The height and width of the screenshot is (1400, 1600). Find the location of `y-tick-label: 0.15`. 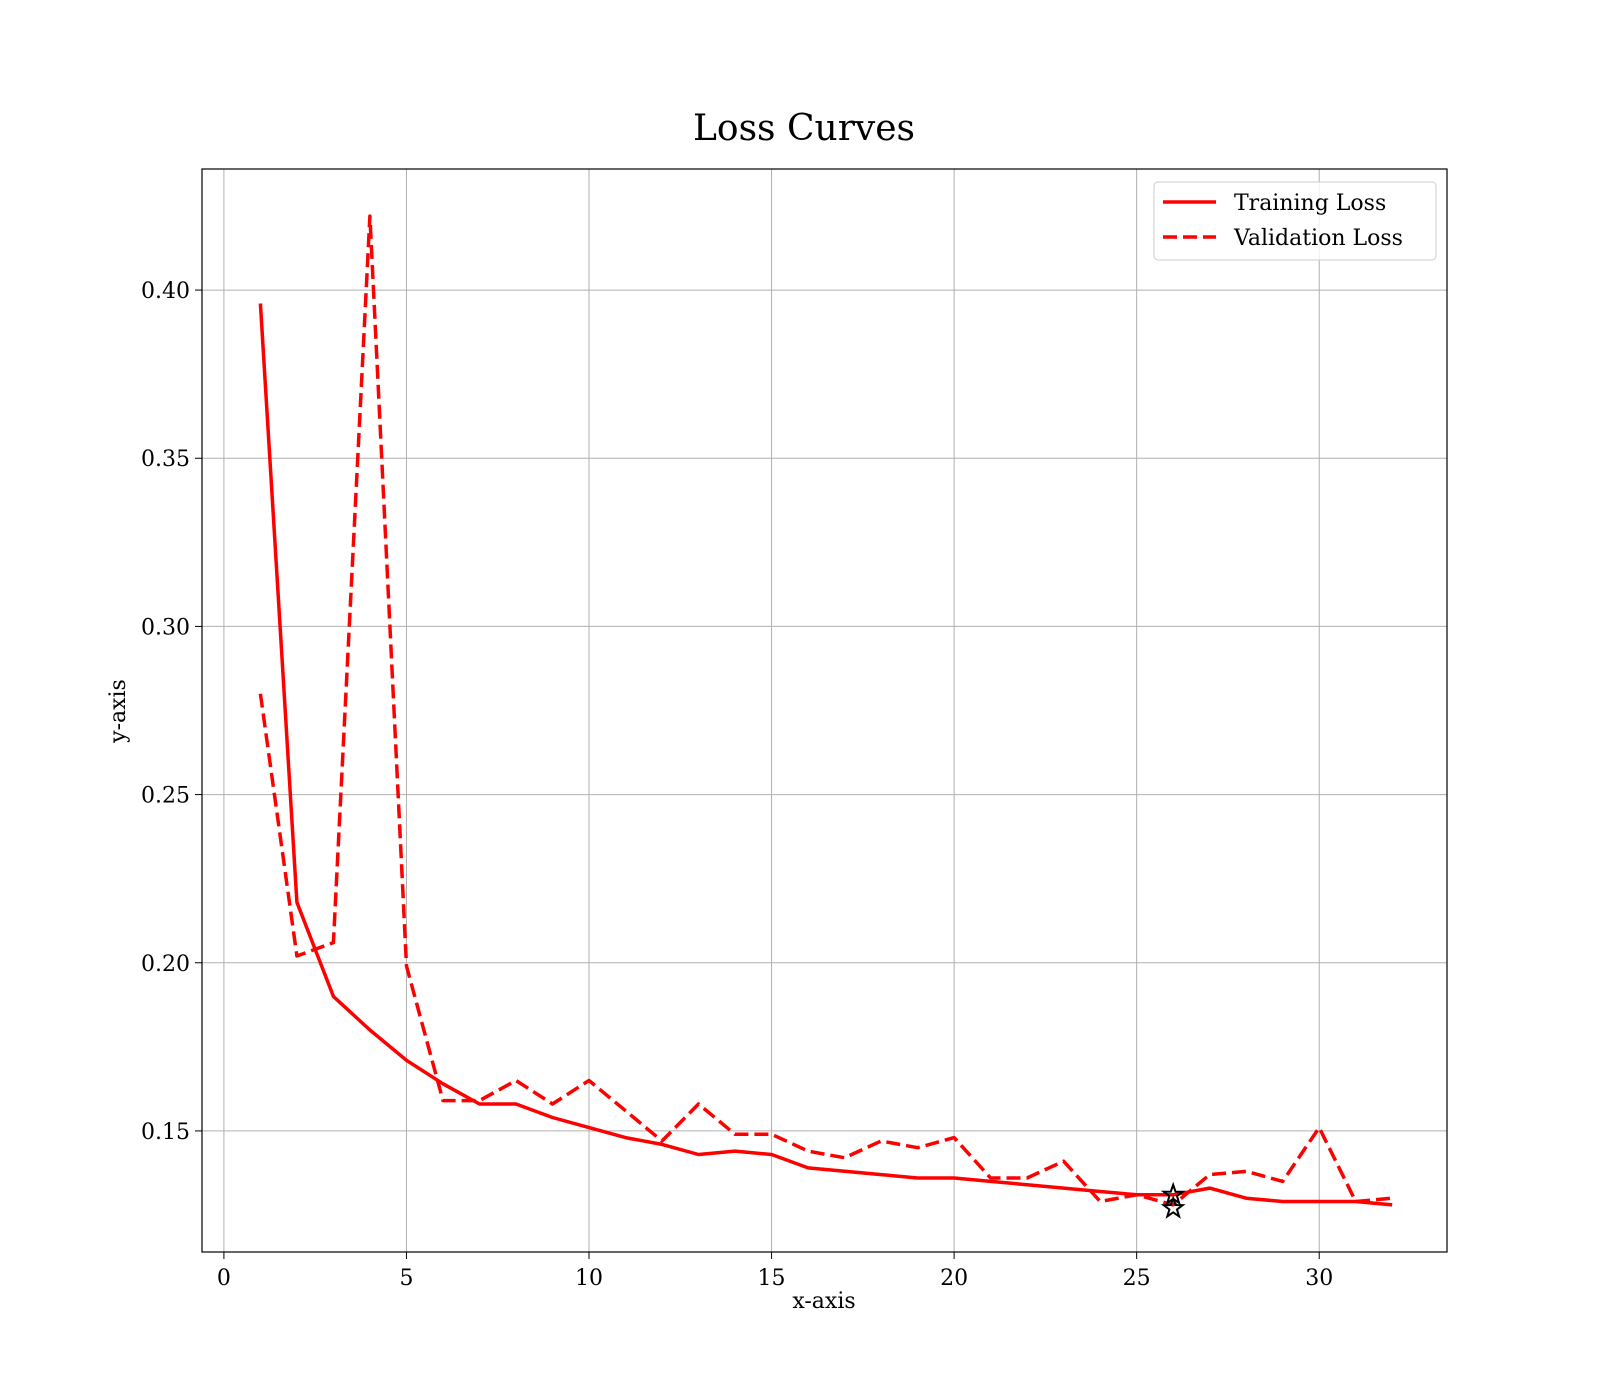

y-tick-label: 0.15 is located at coordinates (165, 1132).